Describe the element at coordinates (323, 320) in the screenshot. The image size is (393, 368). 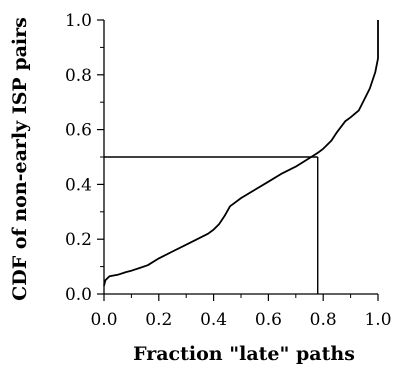
I see `x-tick-label: 0.8` at that location.